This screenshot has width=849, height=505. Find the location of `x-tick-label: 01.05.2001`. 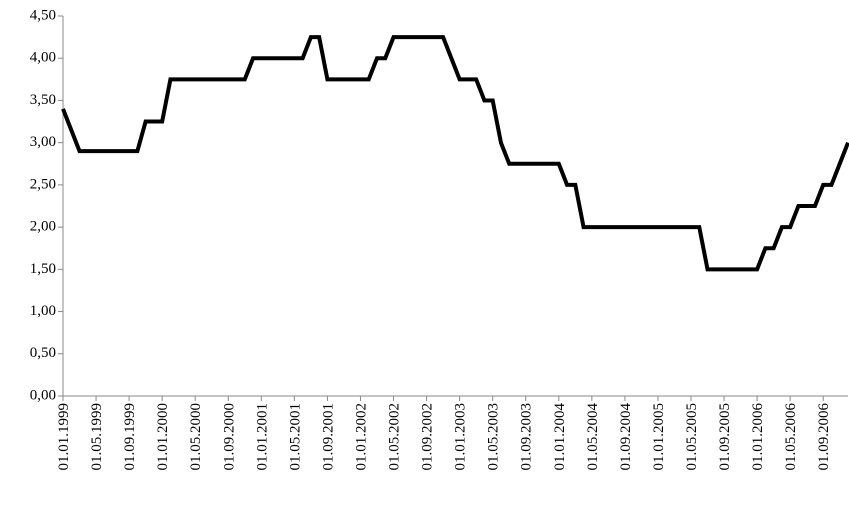

x-tick-label: 01.05.2001 is located at coordinates (295, 437).